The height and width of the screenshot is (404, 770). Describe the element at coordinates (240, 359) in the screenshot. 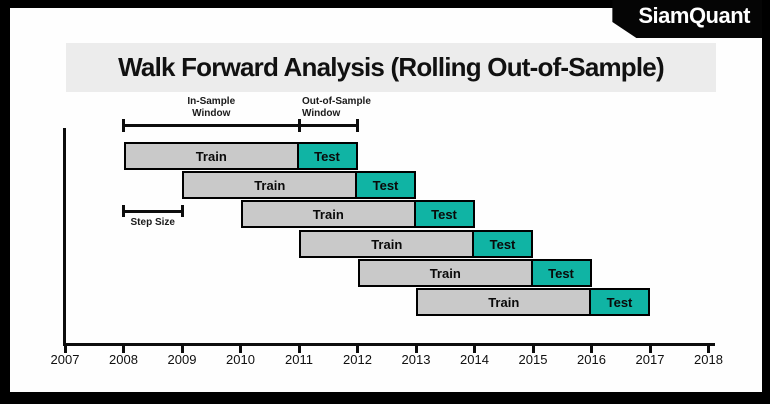

I see `x-axis-tick-label: 2010` at that location.